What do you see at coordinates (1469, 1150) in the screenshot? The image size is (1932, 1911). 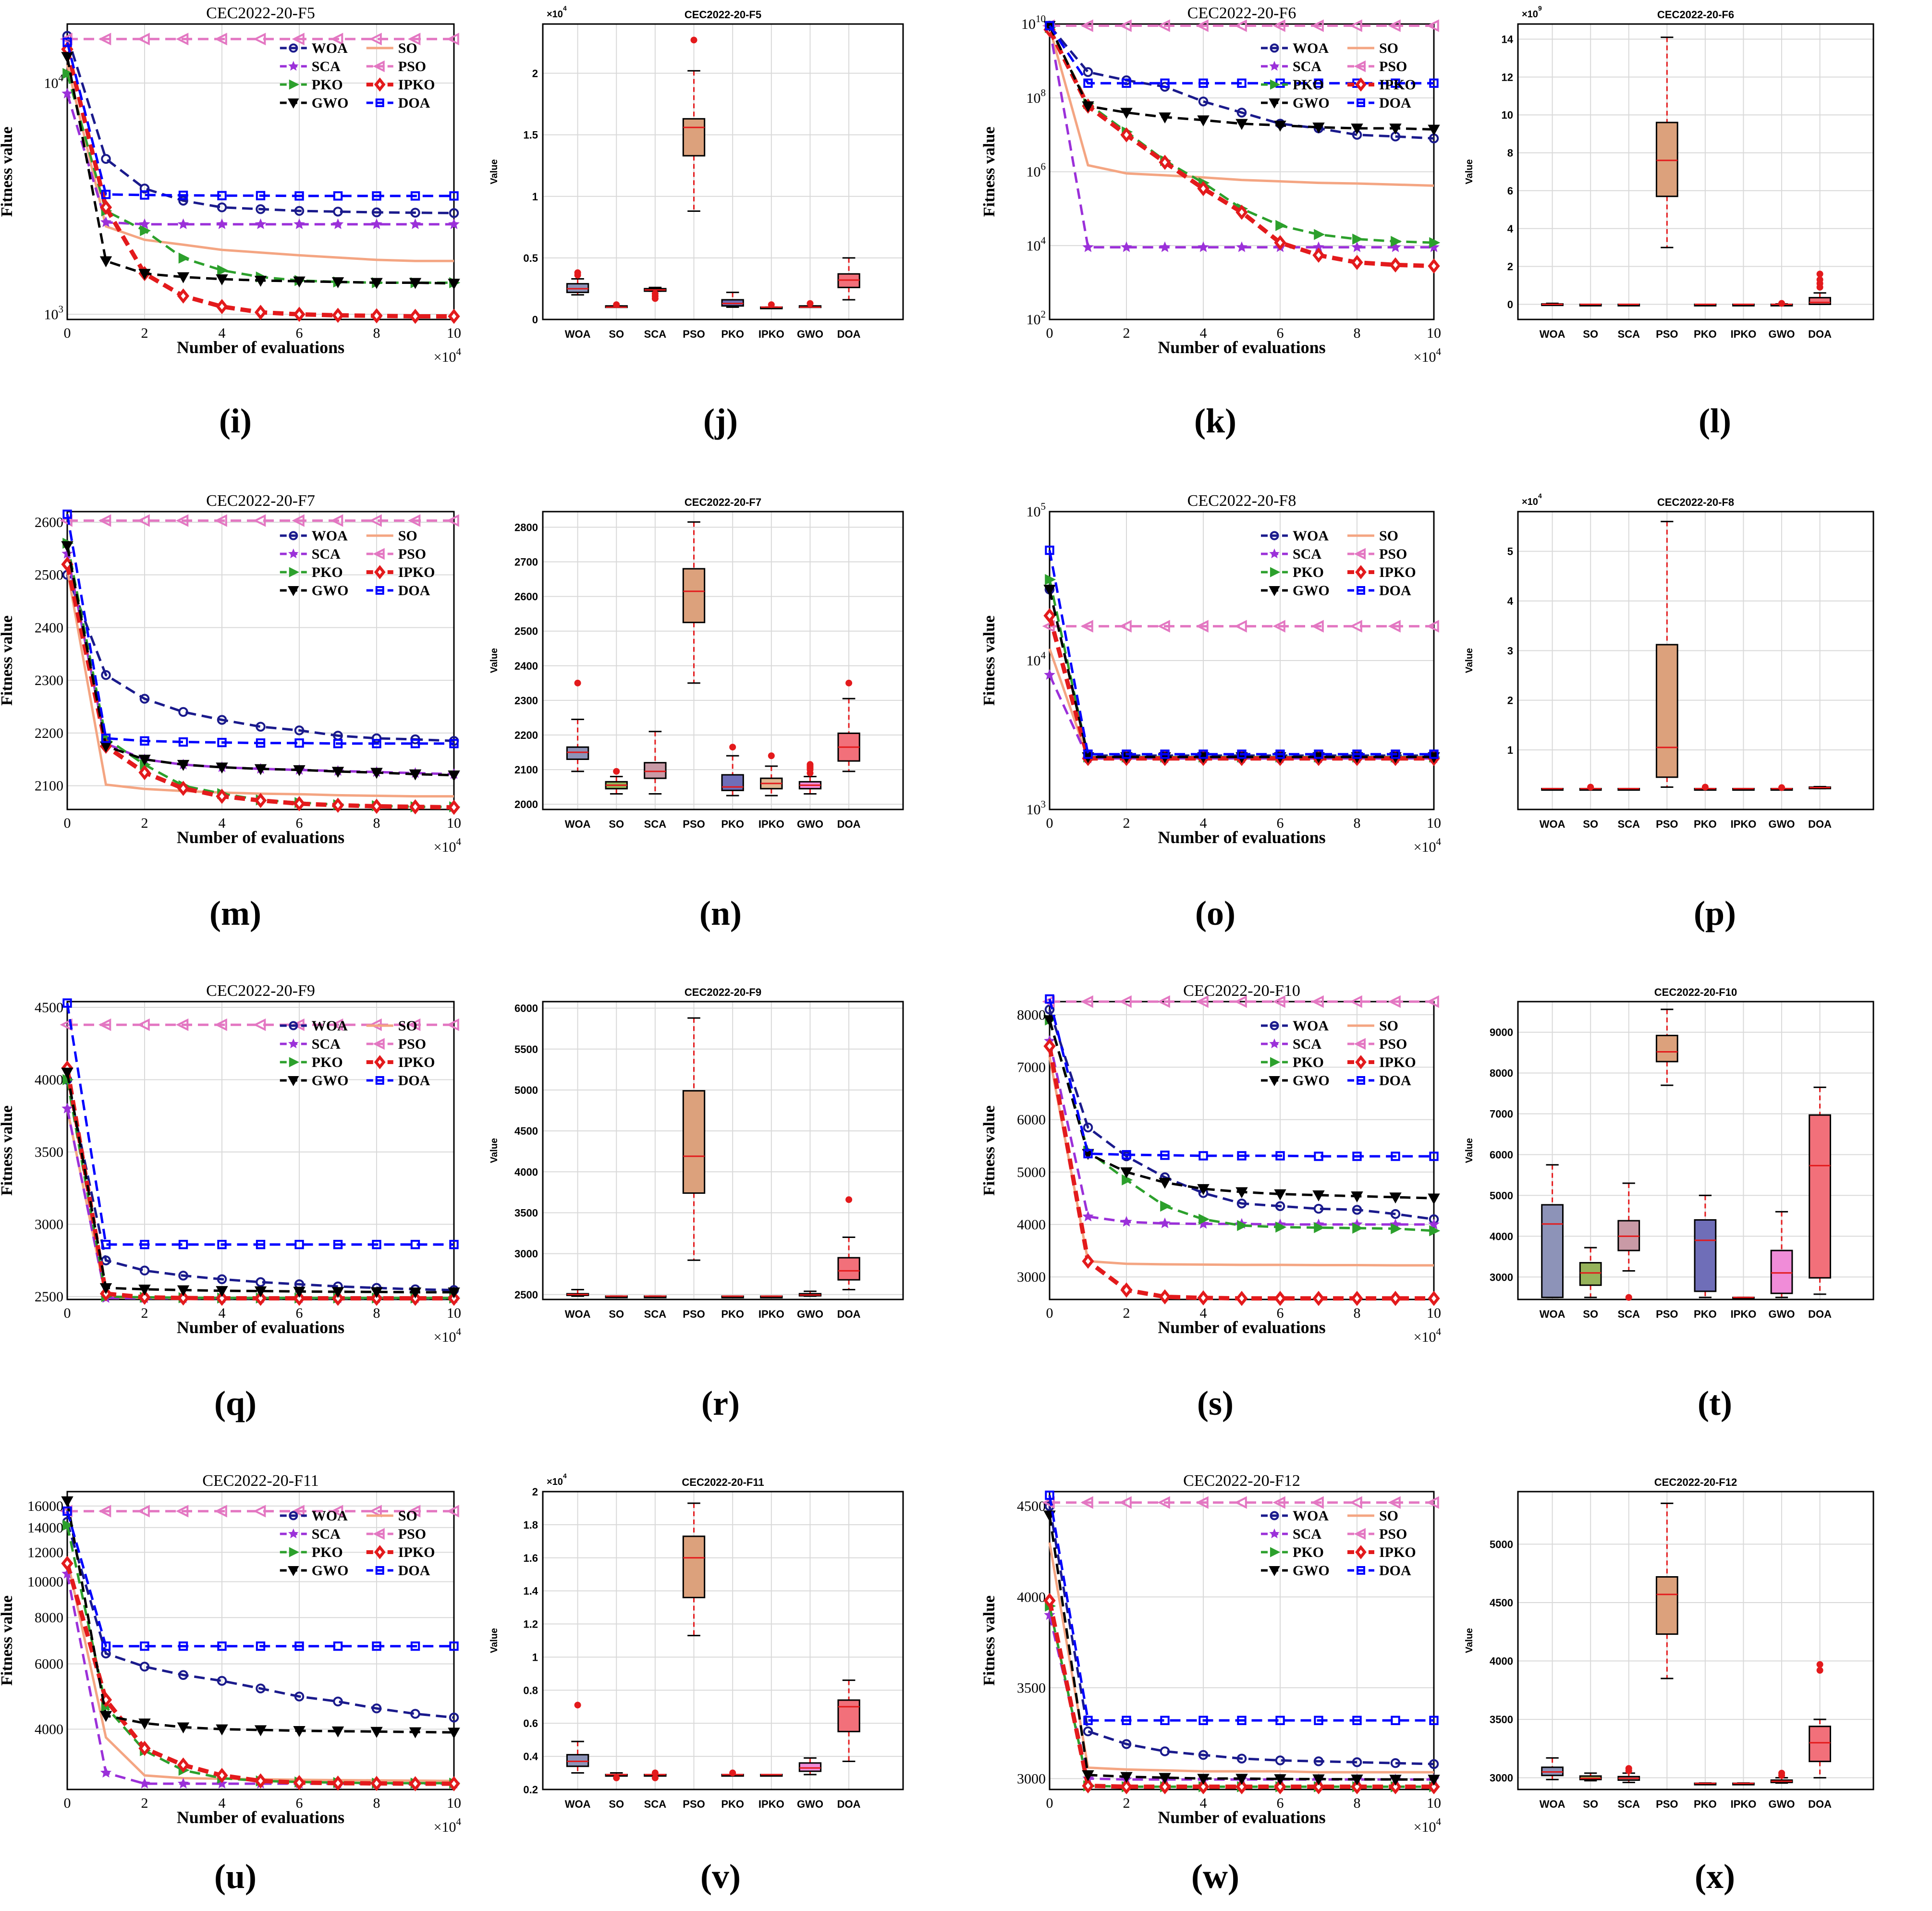 I see `y-axis-label: Value` at bounding box center [1469, 1150].